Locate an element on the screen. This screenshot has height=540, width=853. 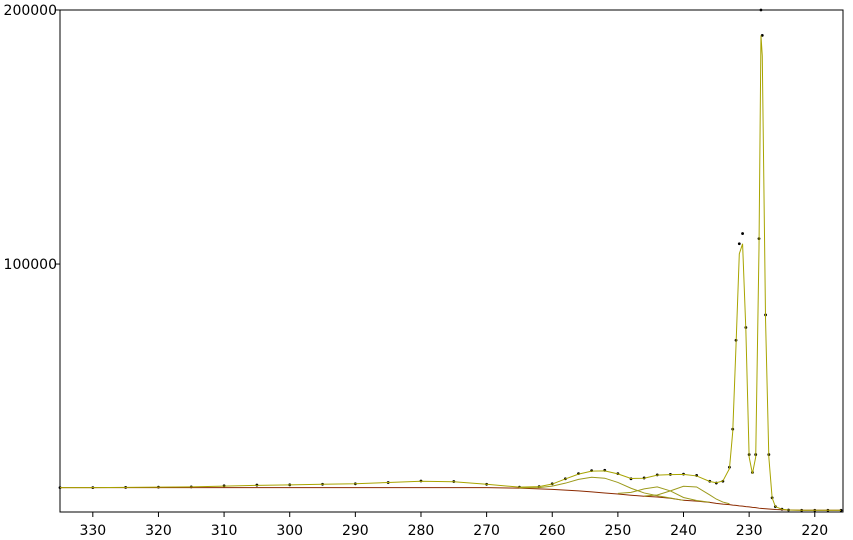
x-tick-label: 290 is located at coordinates (355, 531).